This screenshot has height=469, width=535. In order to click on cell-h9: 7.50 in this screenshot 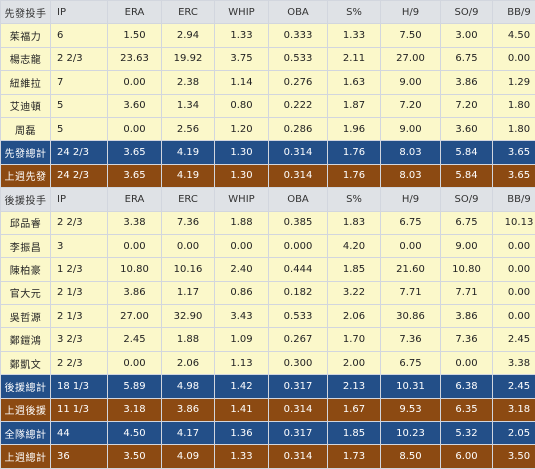, I will do `click(410, 35)`.